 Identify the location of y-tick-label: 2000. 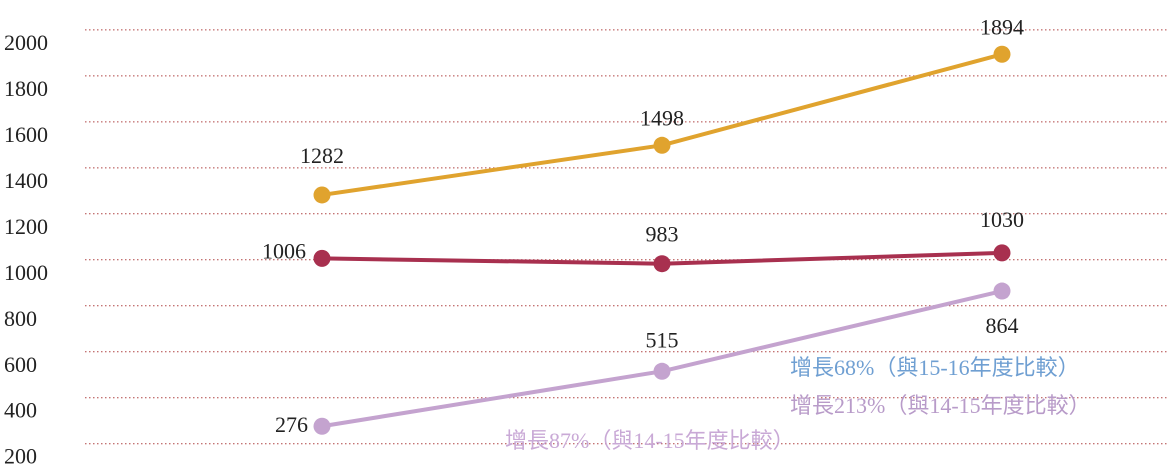
(26, 42).